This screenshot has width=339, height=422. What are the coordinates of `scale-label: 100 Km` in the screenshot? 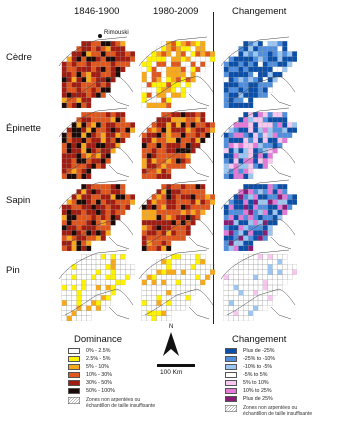 It's located at (171, 372).